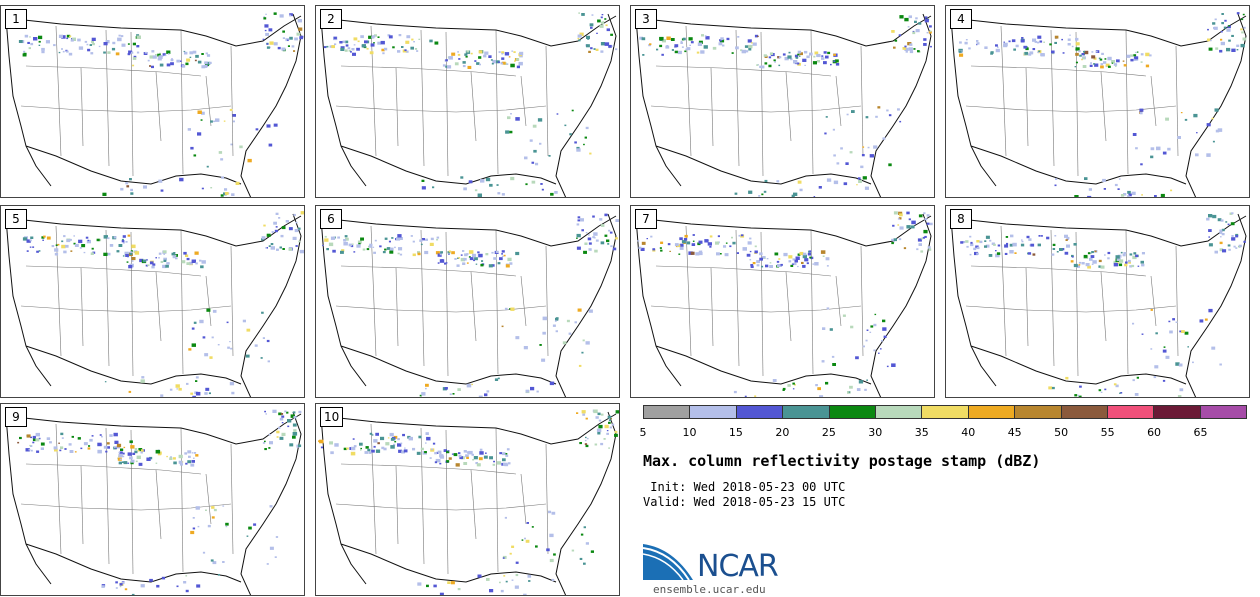  Describe the element at coordinates (1098, 304) in the screenshot. I see `us-map` at that location.